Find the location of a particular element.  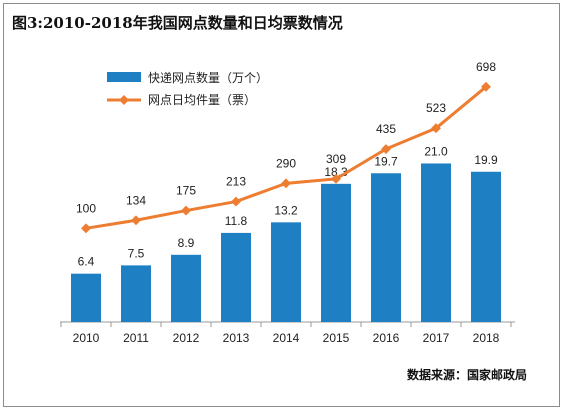

line-value-label: 100 is located at coordinates (86, 208).